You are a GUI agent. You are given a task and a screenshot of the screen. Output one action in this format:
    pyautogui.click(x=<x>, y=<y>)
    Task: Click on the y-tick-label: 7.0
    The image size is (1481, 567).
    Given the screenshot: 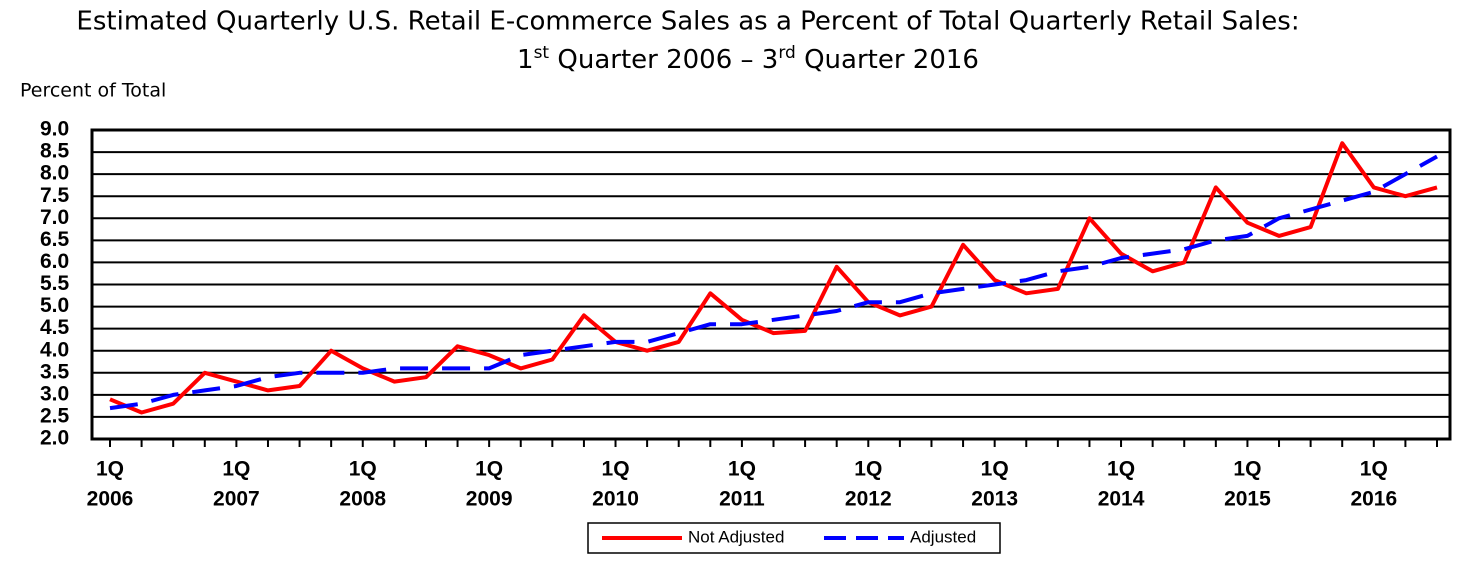 What is the action you would take?
    pyautogui.click(x=54, y=217)
    